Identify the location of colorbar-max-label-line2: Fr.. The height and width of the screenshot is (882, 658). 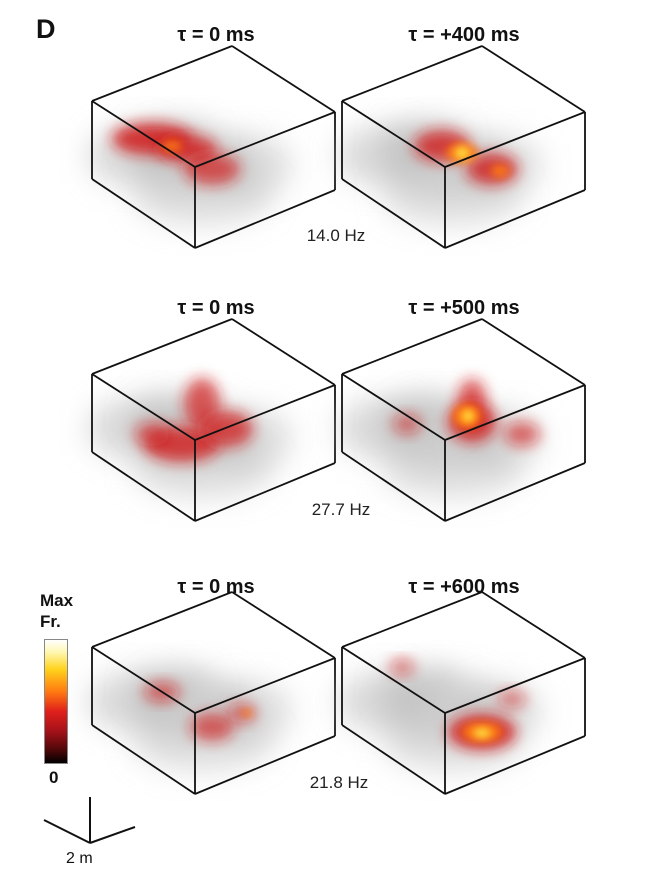
(50, 621).